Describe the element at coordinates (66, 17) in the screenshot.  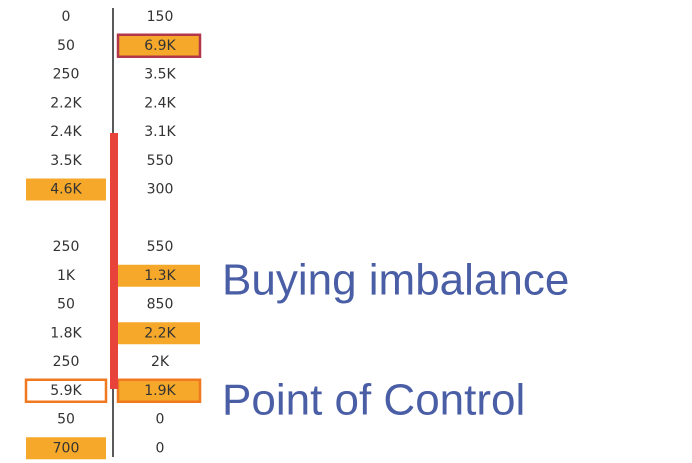
I see `bid-volume: 0` at that location.